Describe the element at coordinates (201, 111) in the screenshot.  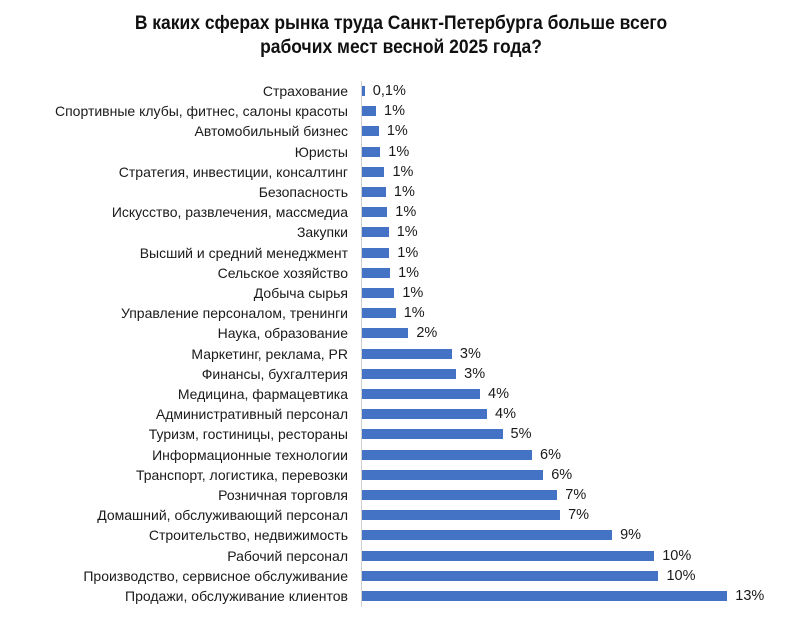
I see `category-label: Спортивные клубы, фитнес, салоны красоты` at that location.